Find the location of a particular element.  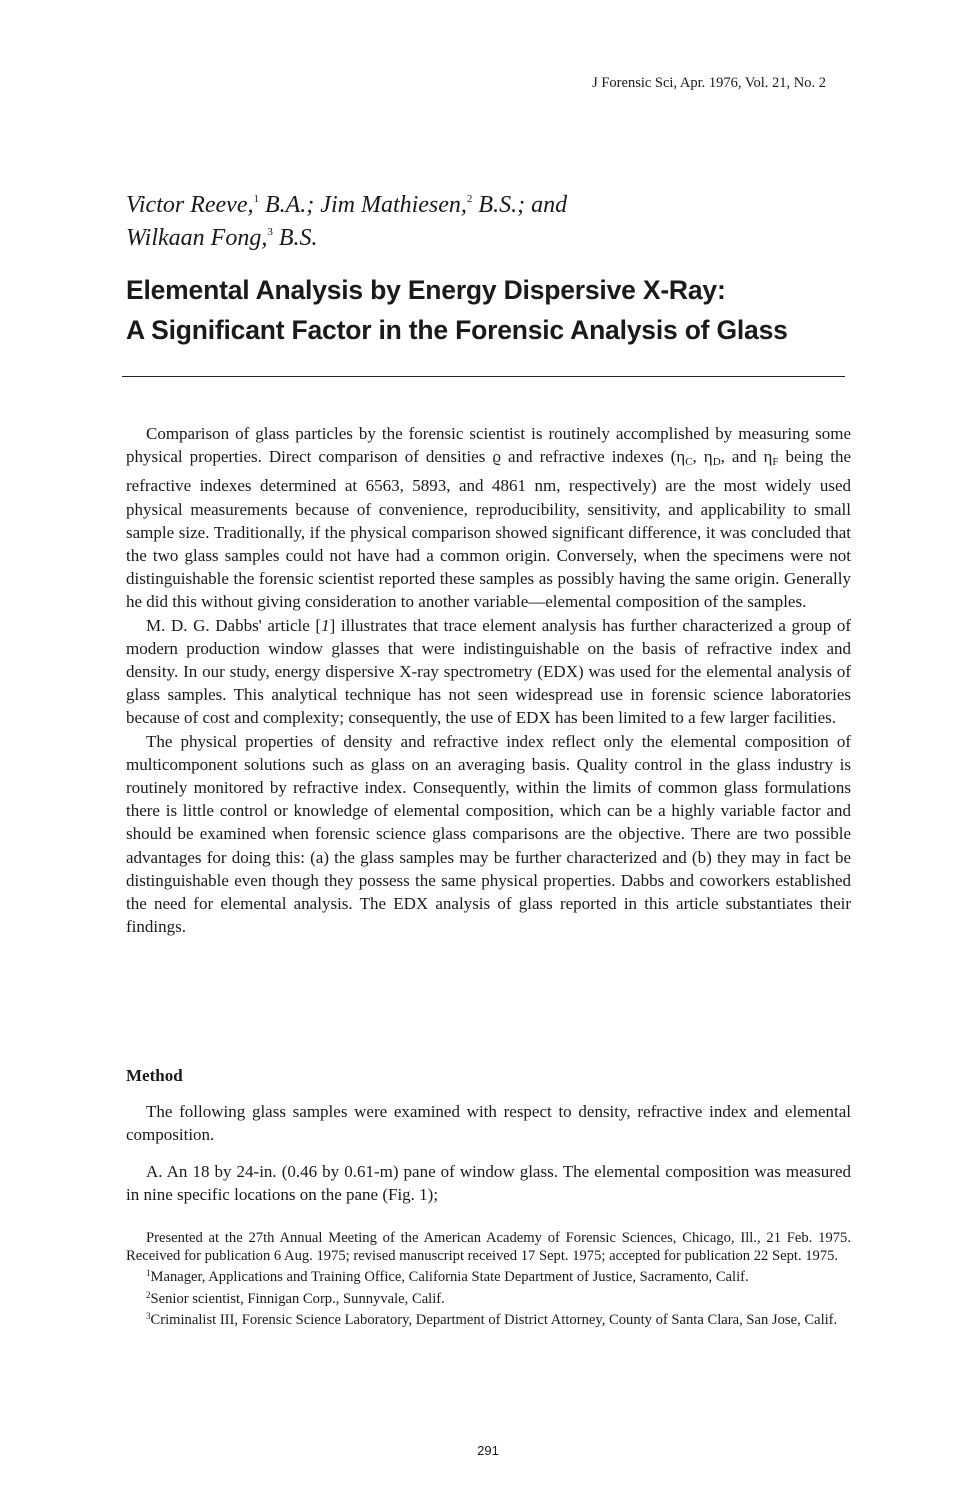

page-number: 291 is located at coordinates (488, 1450).